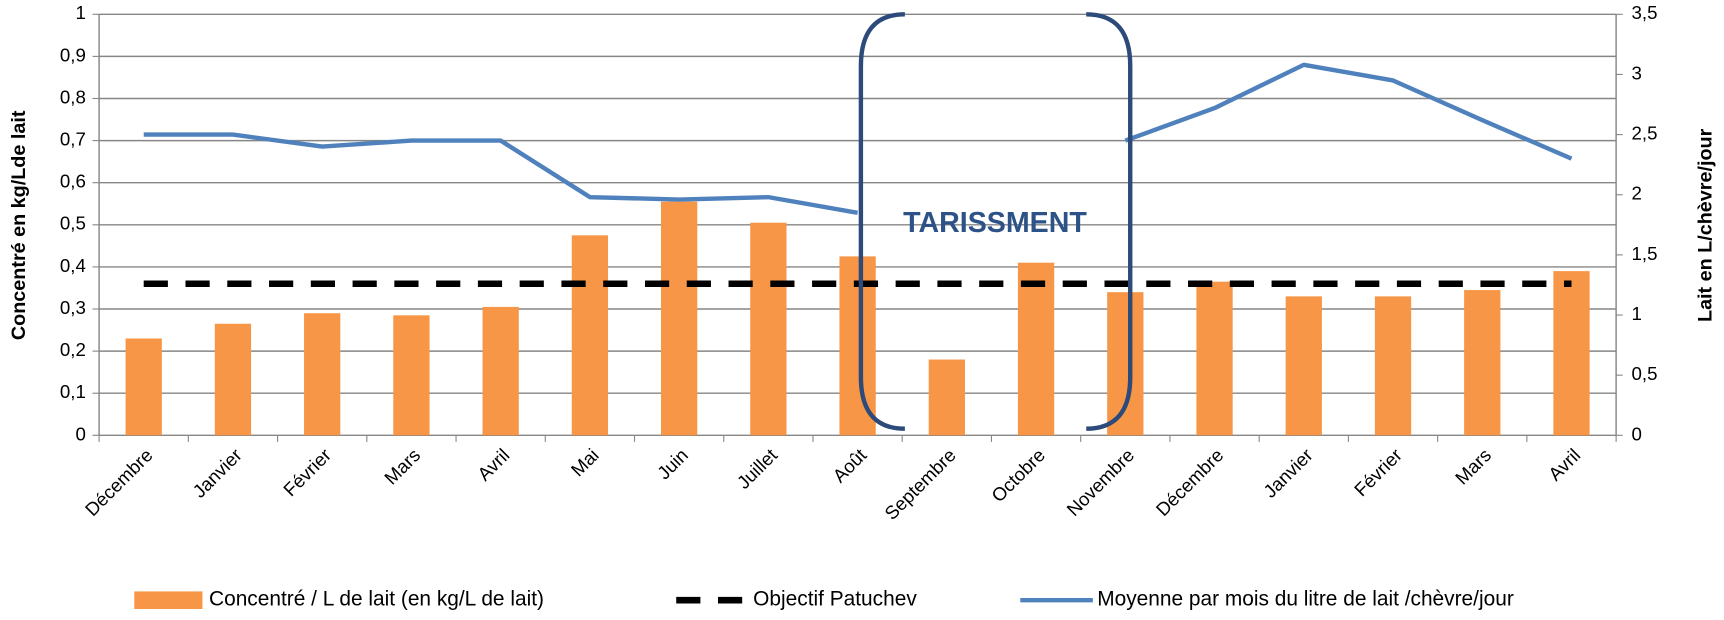 This screenshot has height=620, width=1724. I want to click on y-tick-label: 0,5, so click(73, 223).